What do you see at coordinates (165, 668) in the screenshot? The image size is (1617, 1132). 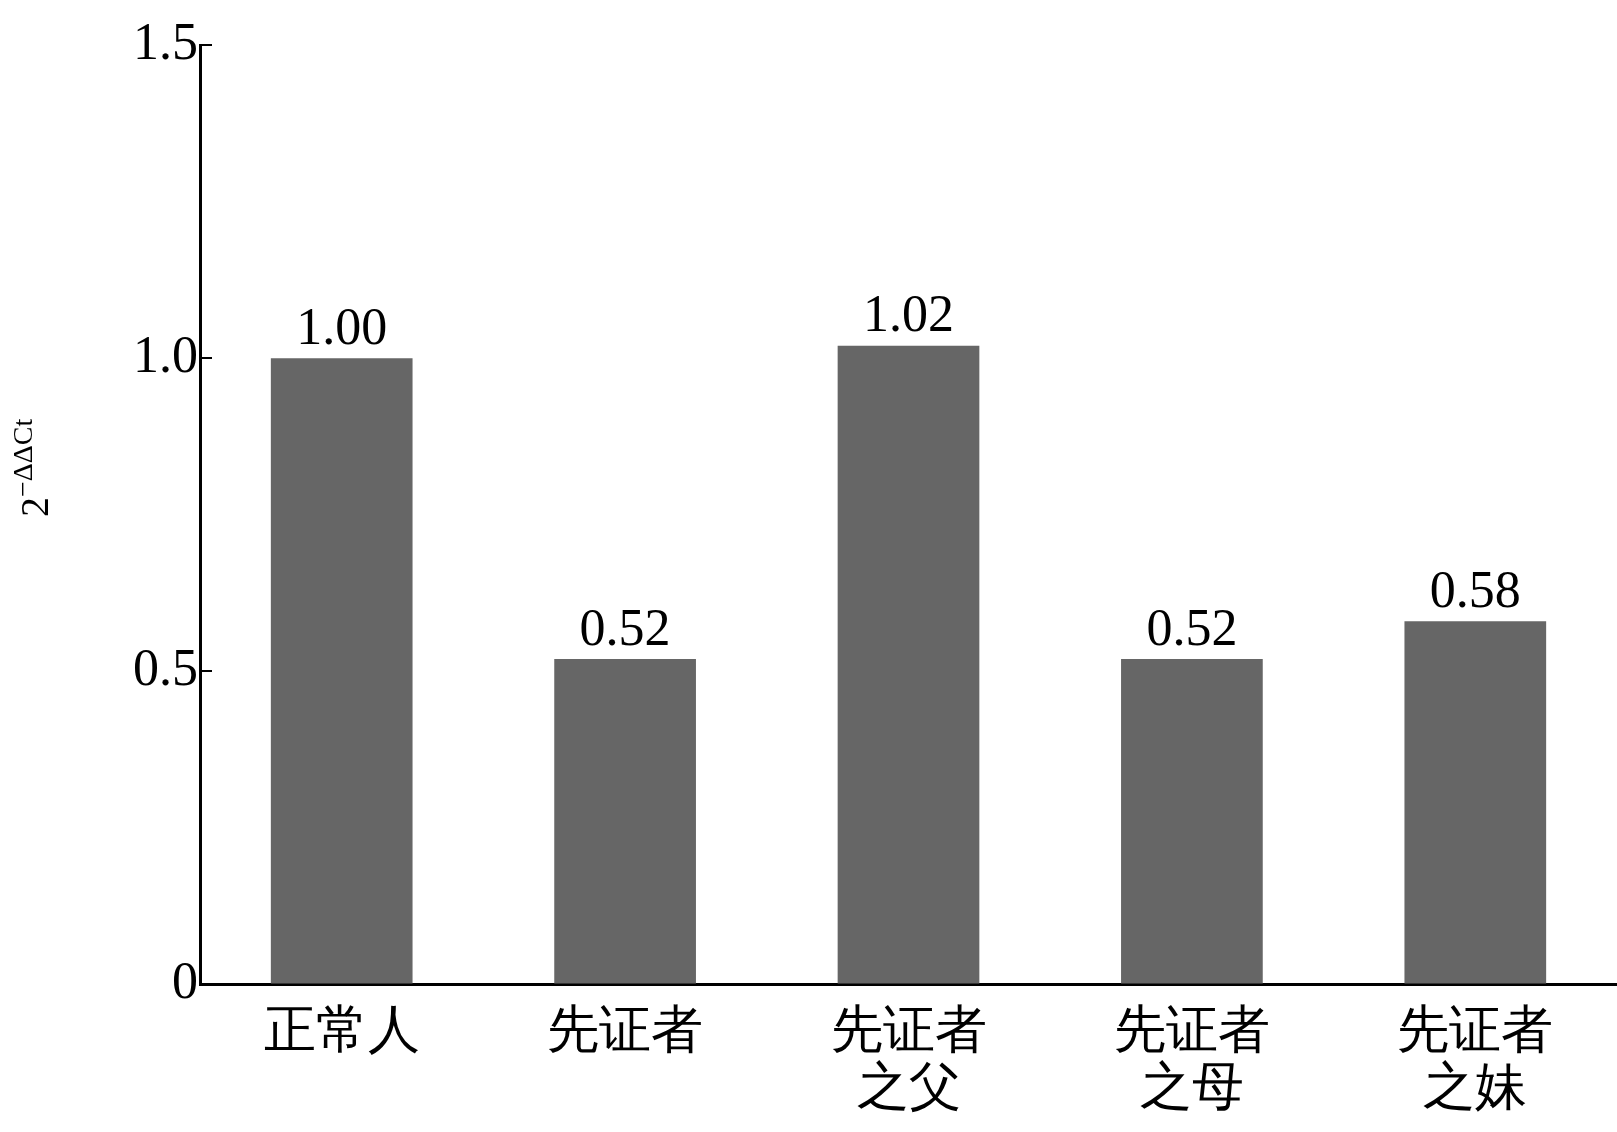 I see `y-tick-label: 0.5` at bounding box center [165, 668].